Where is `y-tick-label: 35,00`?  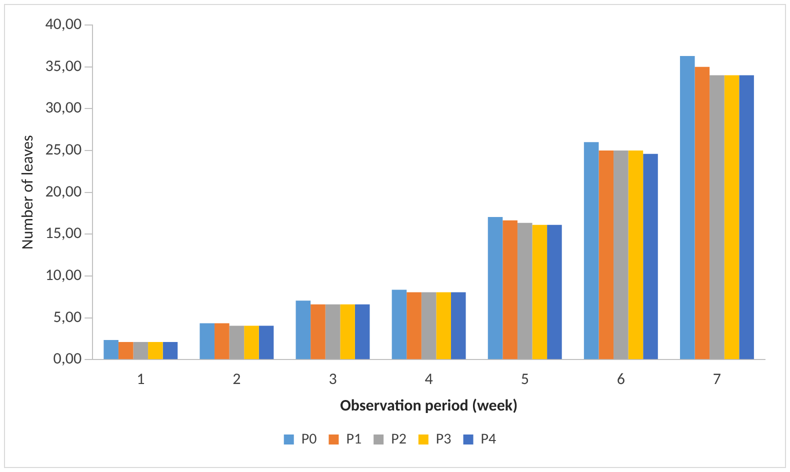
y-tick-label: 35,00 is located at coordinates (63, 66).